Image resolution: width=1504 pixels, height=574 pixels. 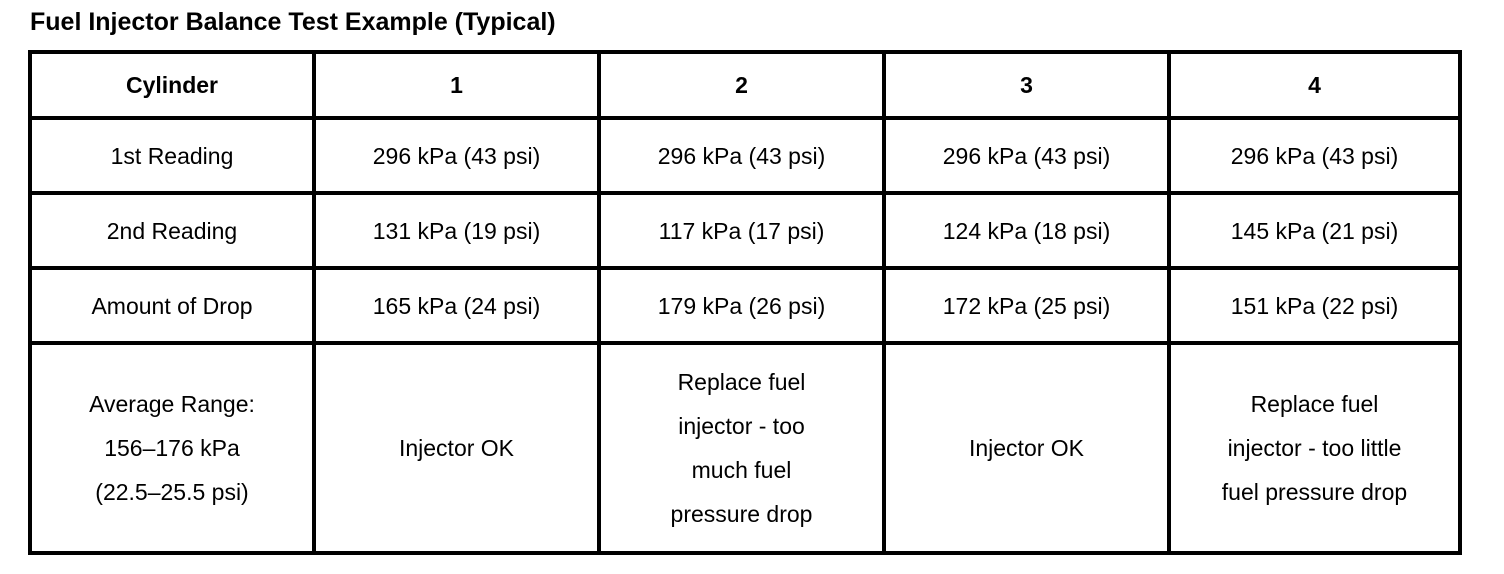 What do you see at coordinates (172, 305) in the screenshot?
I see `row-label: Amount of Drop` at bounding box center [172, 305].